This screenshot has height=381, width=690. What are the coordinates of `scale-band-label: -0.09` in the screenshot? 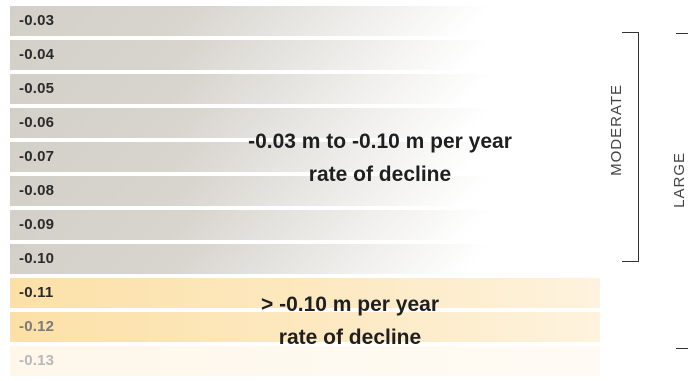 It's located at (37, 224).